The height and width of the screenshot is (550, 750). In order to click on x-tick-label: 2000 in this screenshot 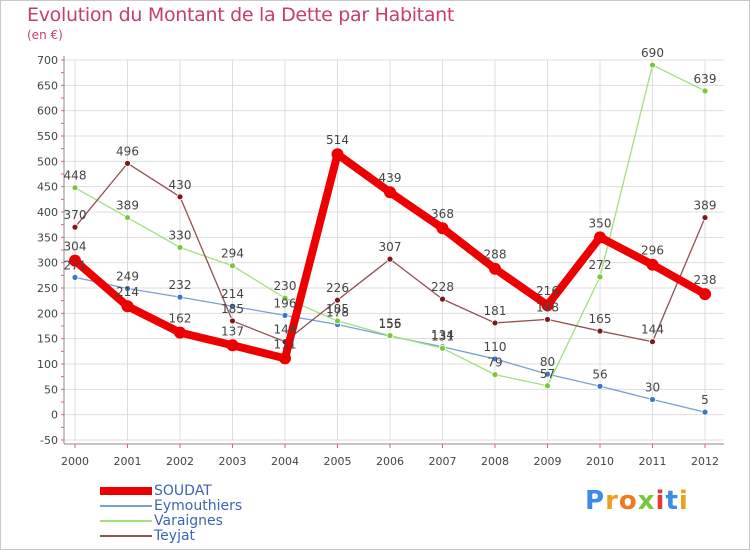, I will do `click(75, 461)`.